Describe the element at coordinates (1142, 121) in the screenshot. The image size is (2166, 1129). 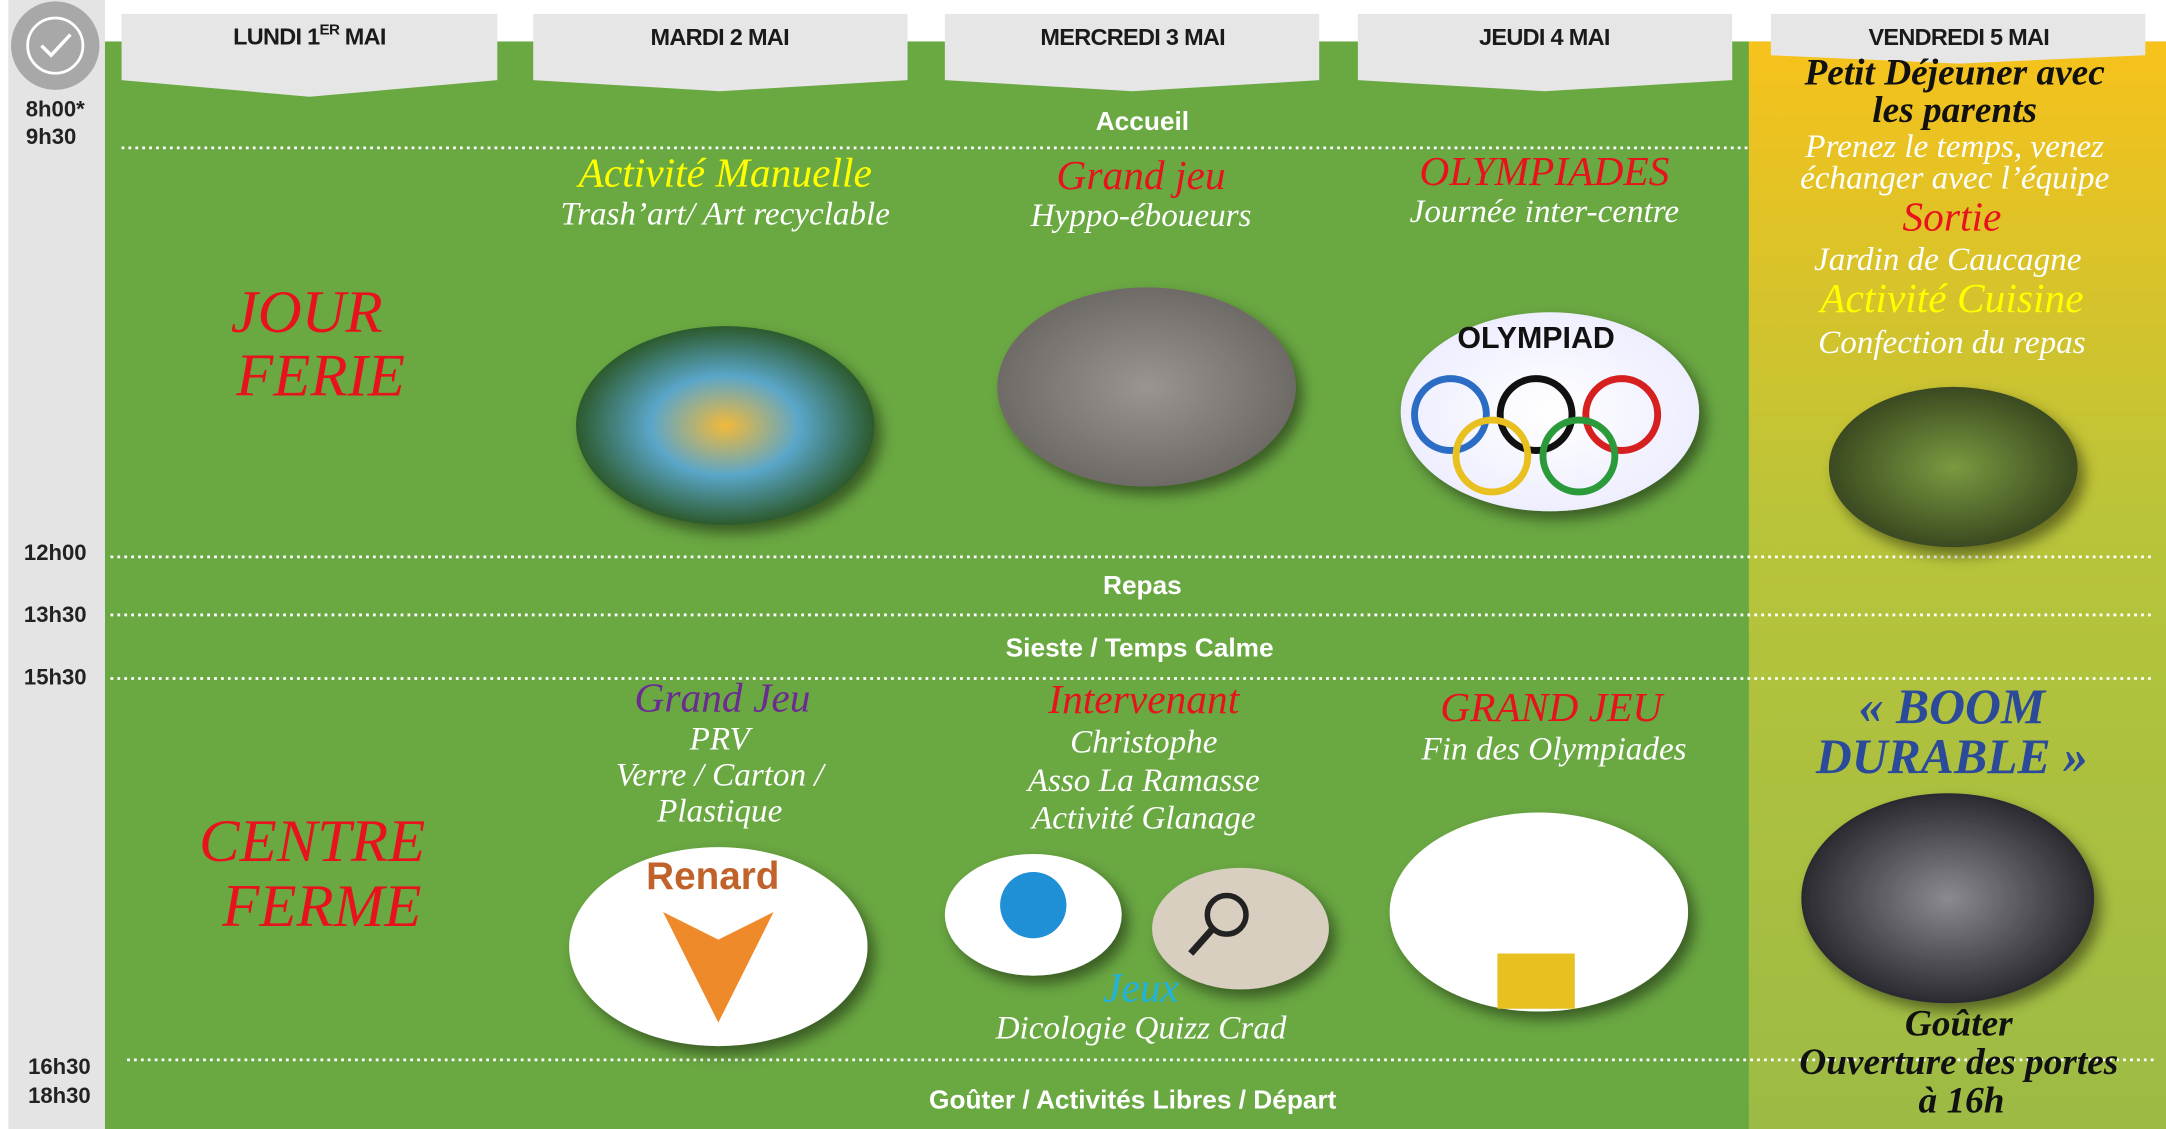
I see `shared-slot: Accueil` at that location.